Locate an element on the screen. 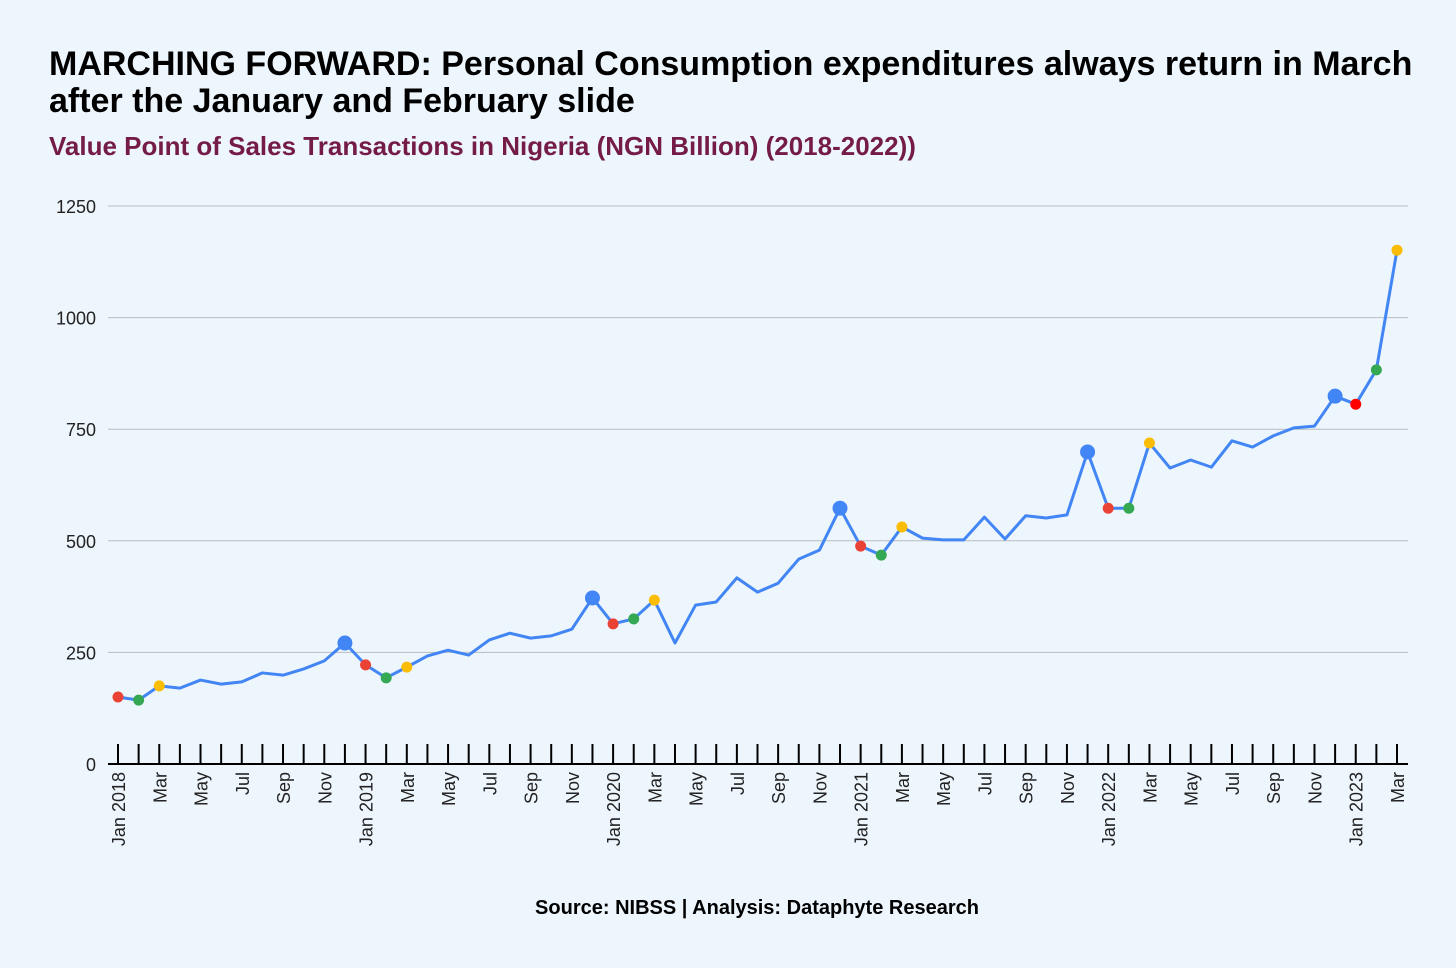 Image resolution: width=1456 pixels, height=968 pixels. y-tick-label: 1000 is located at coordinates (76, 319).